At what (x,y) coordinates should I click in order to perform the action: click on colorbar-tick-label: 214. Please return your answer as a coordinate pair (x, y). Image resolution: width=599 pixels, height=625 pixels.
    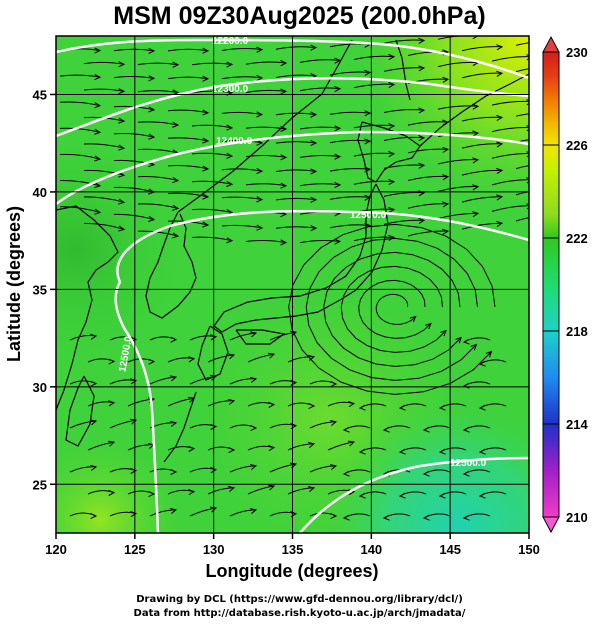
    Looking at the image, I should click on (577, 424).